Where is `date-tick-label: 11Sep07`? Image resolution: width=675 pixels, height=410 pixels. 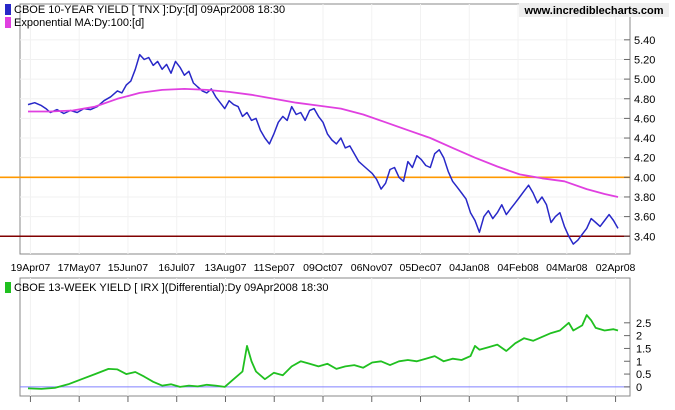 date-tick-label: 11Sep07 is located at coordinates (274, 268).